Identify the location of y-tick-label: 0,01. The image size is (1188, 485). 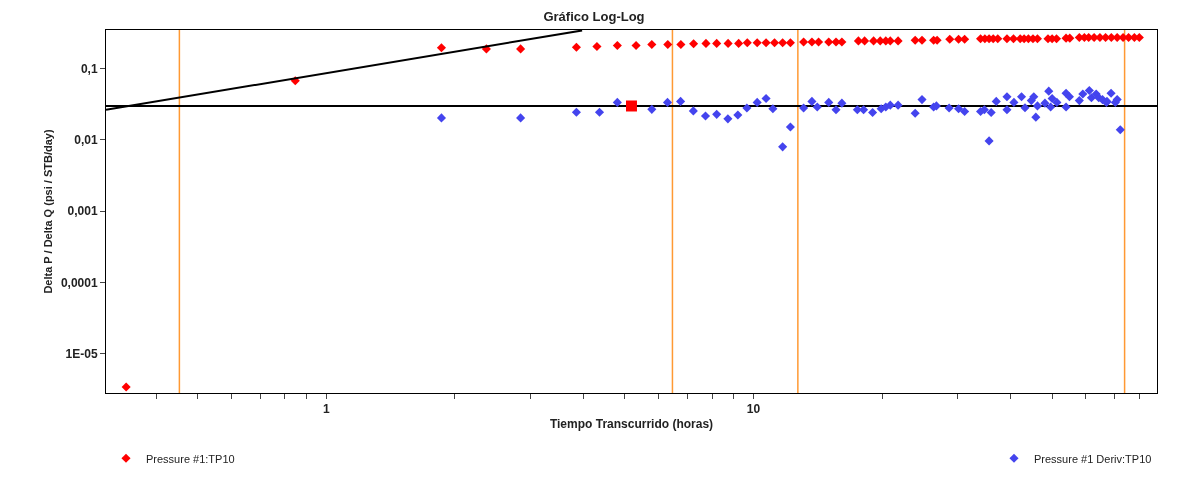
(86, 140).